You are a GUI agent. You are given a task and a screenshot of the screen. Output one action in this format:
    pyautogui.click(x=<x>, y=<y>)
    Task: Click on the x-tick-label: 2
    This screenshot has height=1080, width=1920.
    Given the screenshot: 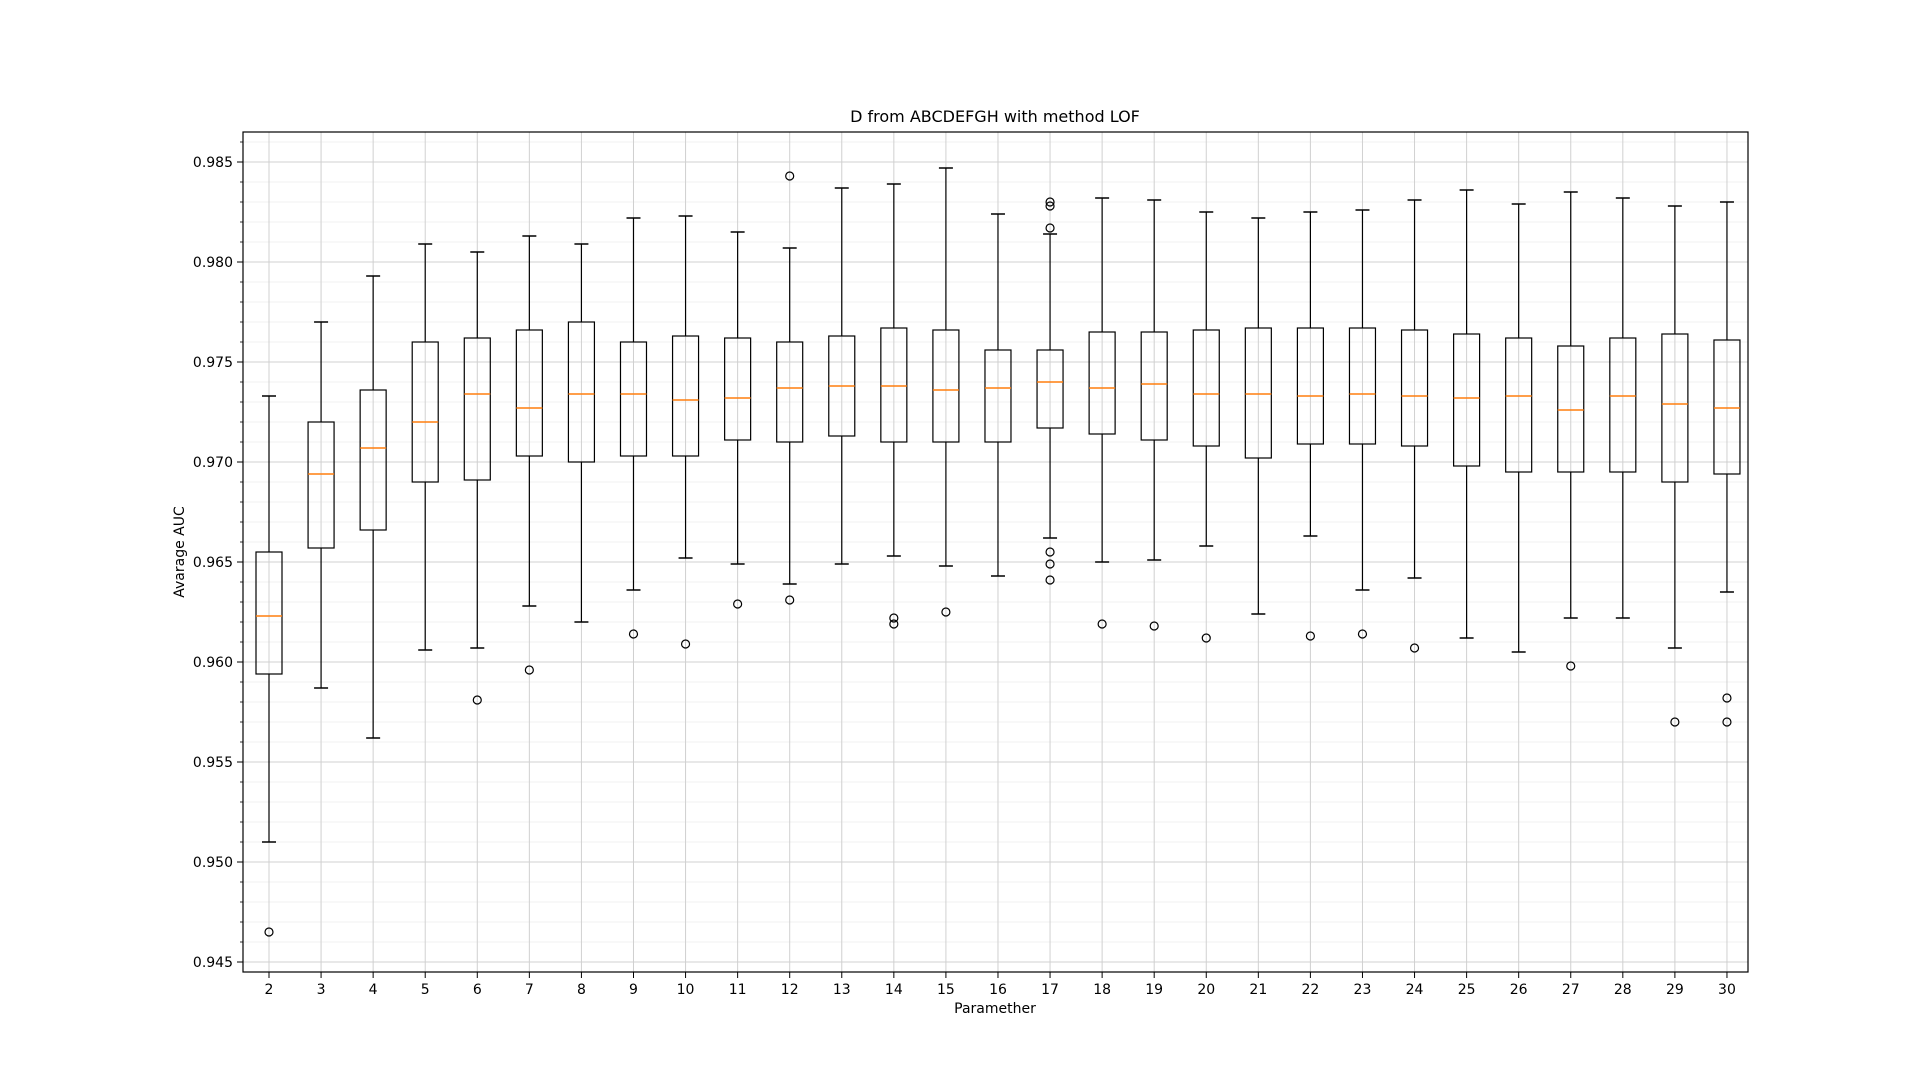 What is the action you would take?
    pyautogui.click(x=269, y=990)
    